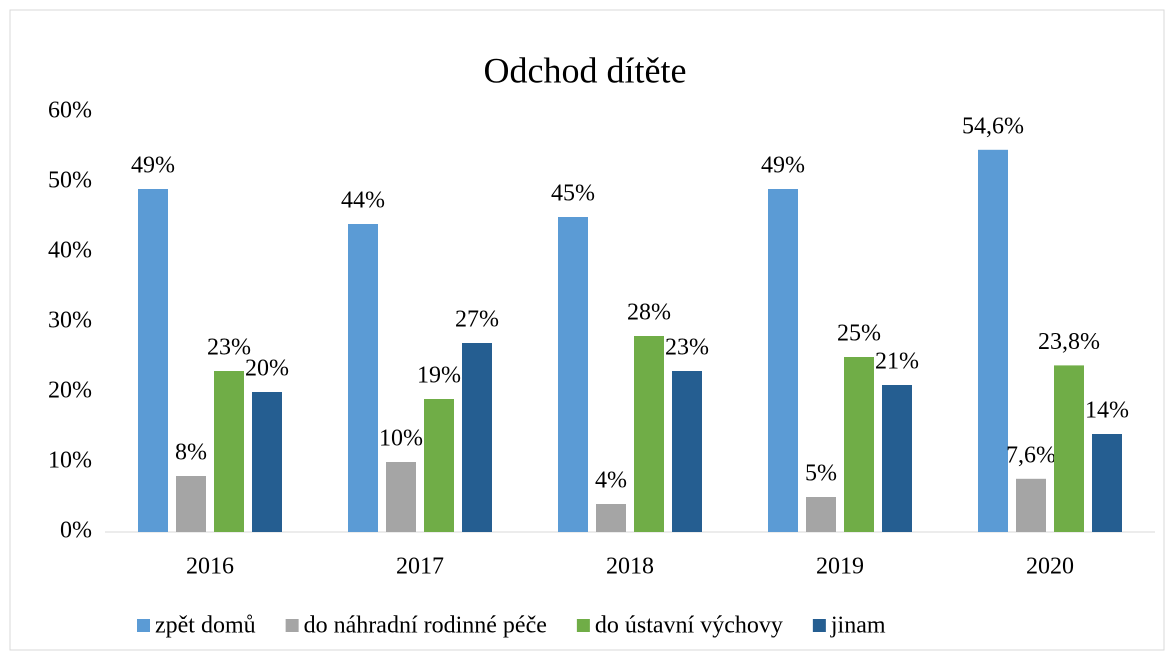  I want to click on data-label: 20%, so click(267, 369).